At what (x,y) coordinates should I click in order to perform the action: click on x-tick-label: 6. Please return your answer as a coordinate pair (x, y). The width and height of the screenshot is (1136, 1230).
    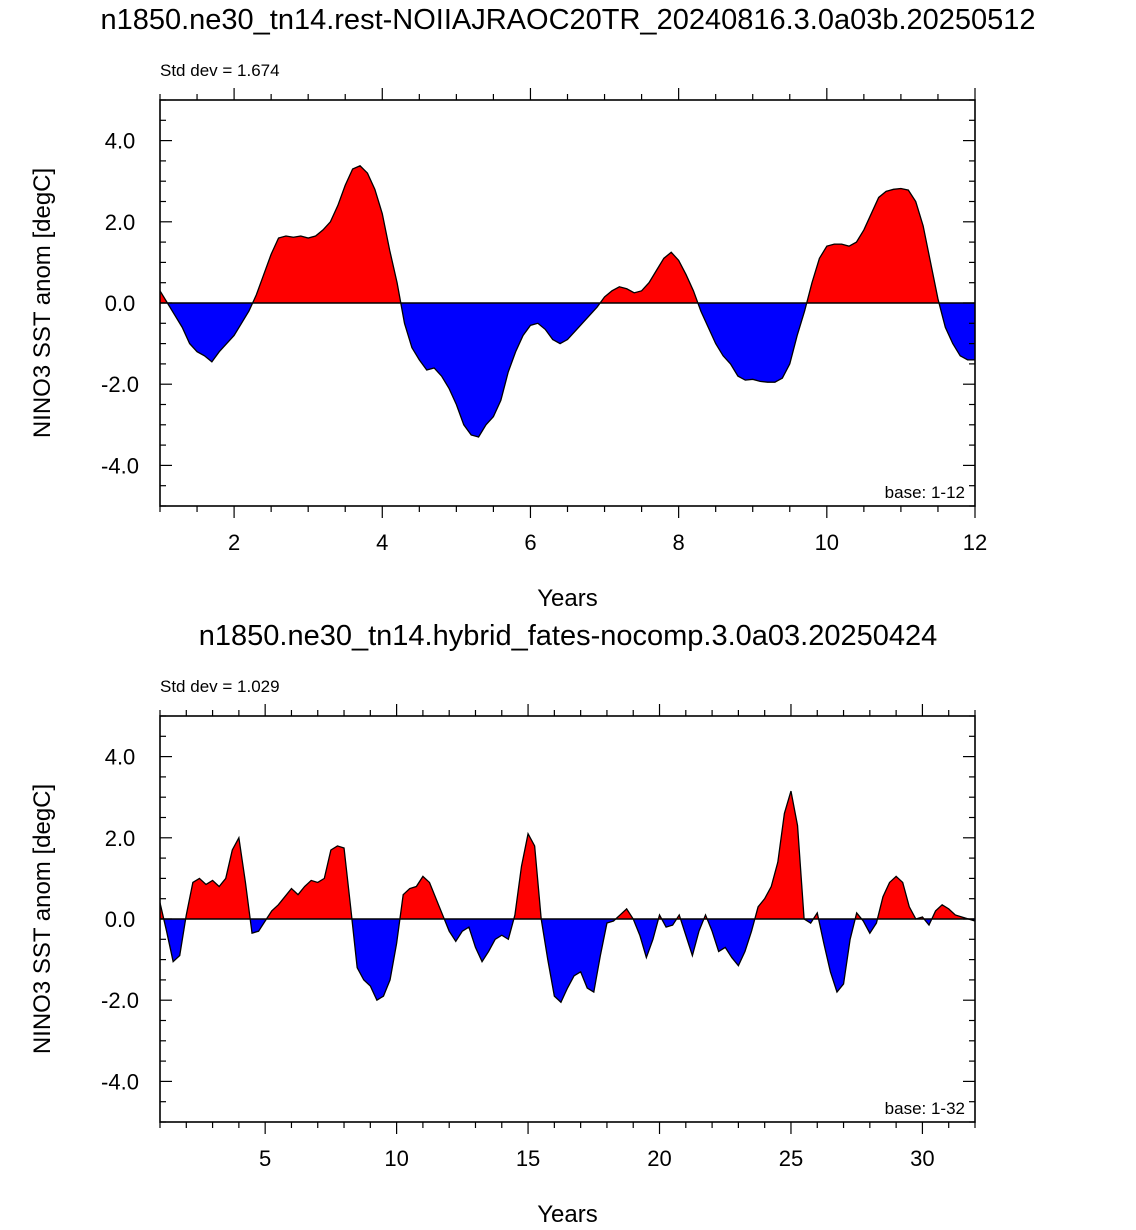
    Looking at the image, I should click on (530, 542).